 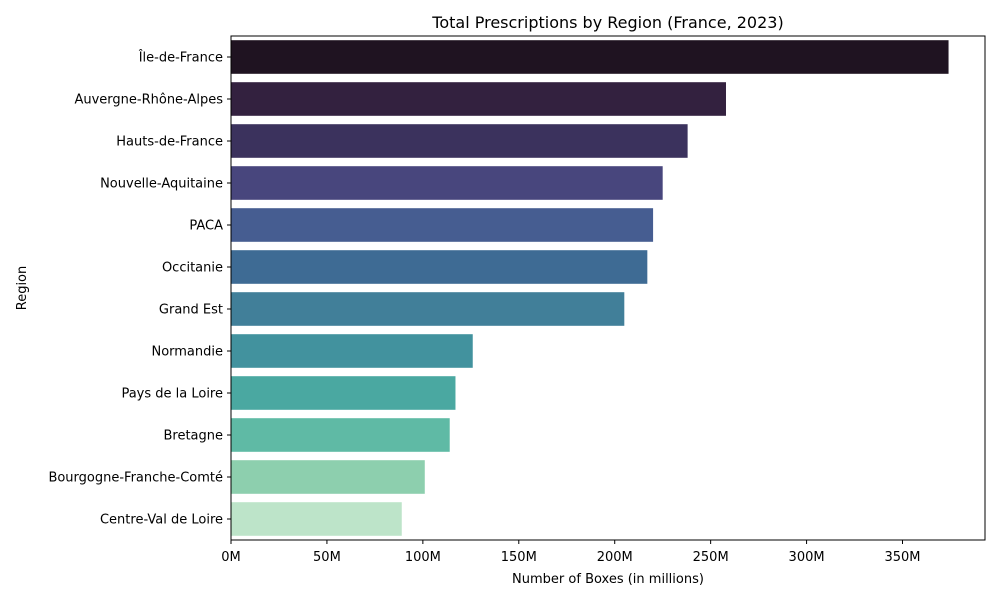 What do you see at coordinates (902, 557) in the screenshot?
I see `x-tick-label: 350M` at bounding box center [902, 557].